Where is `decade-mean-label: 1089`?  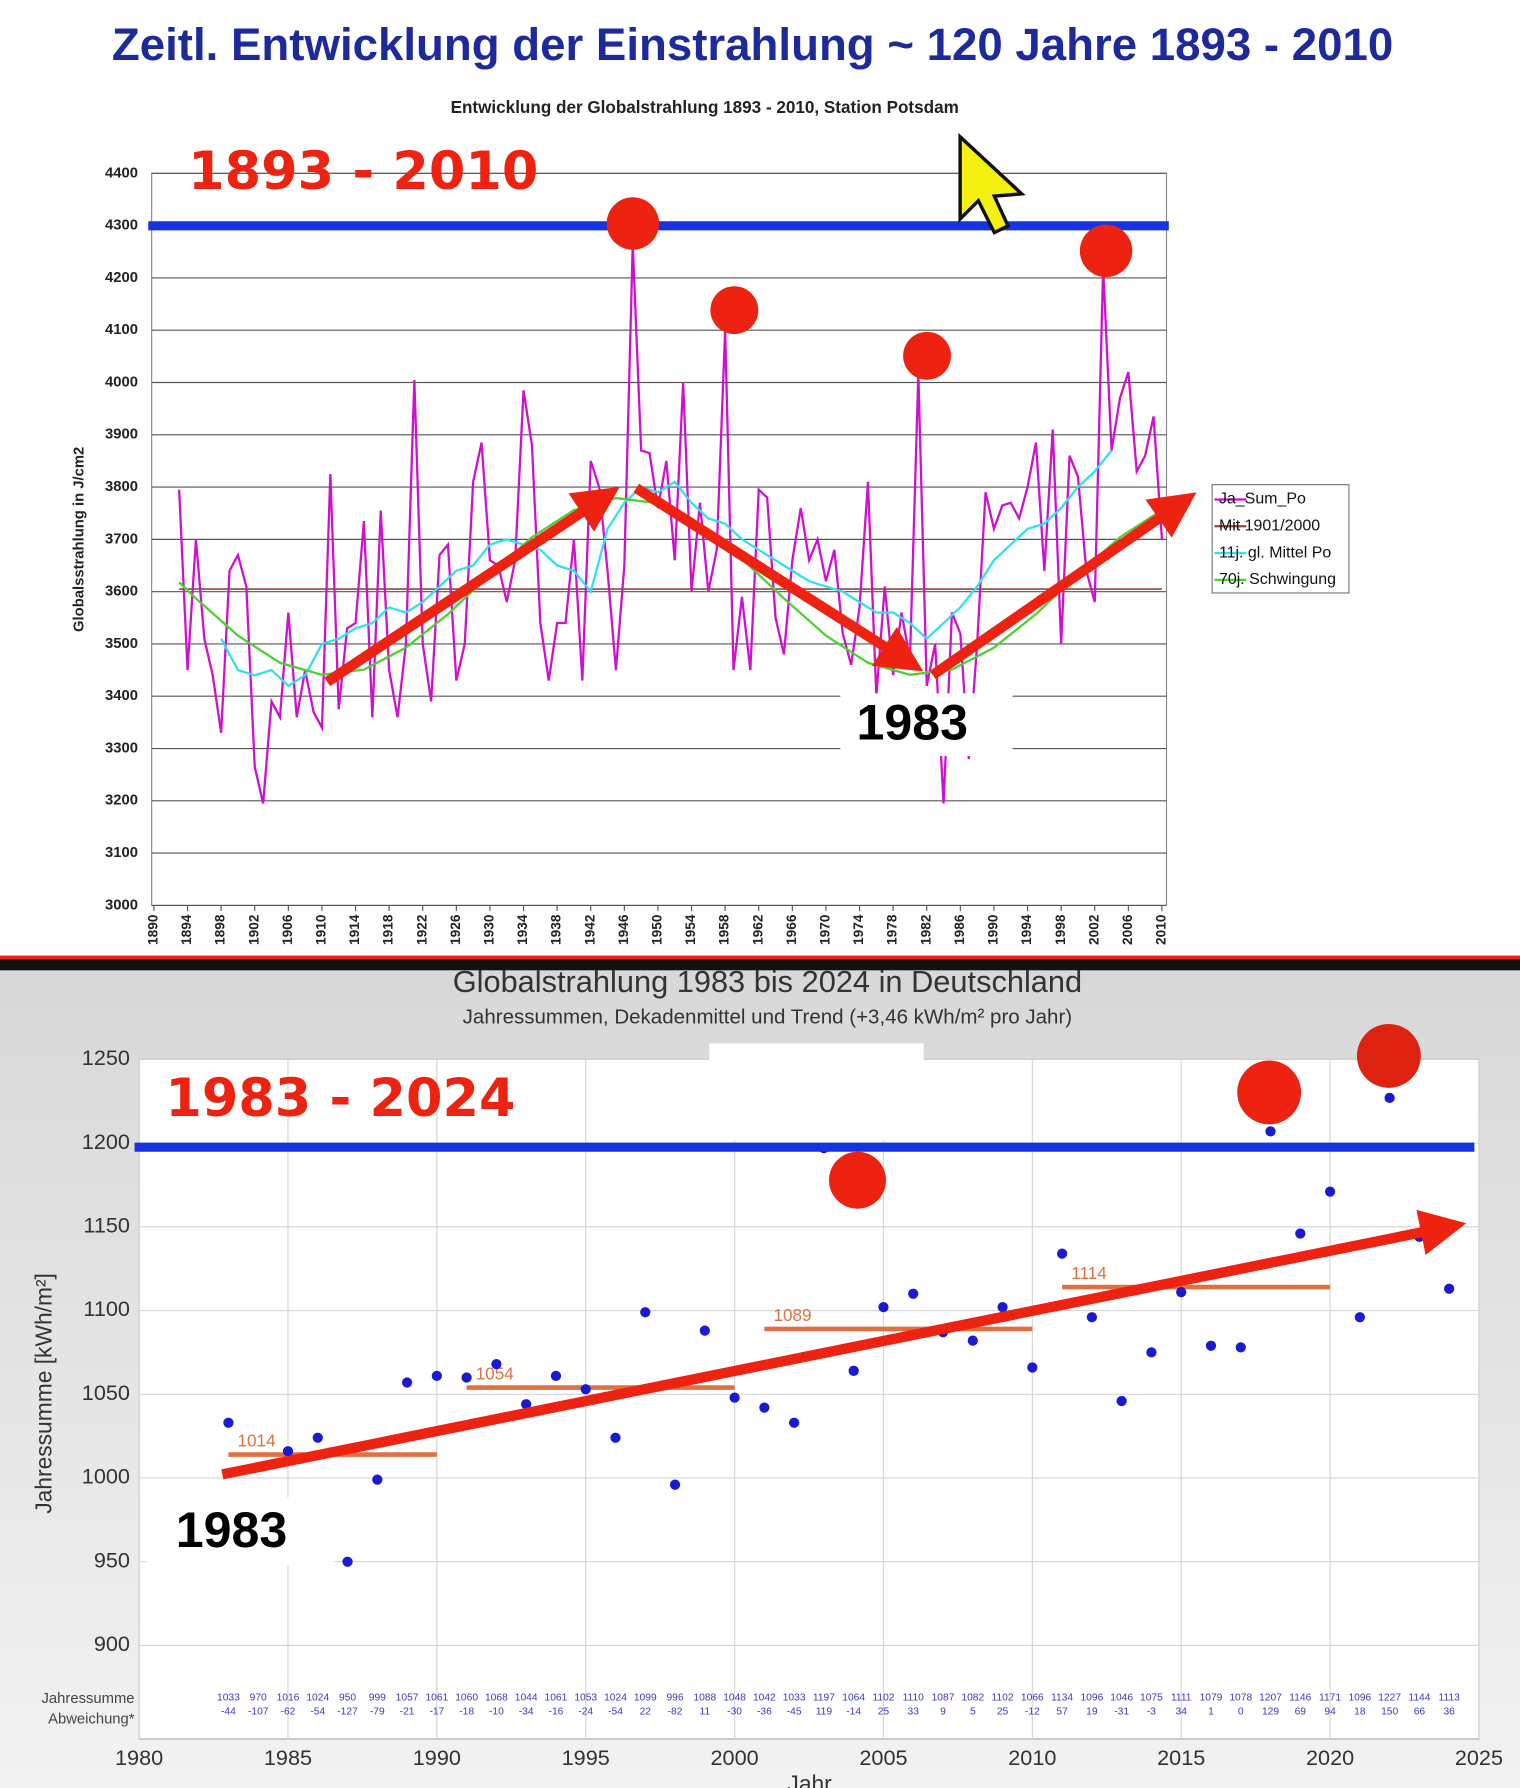
decade-mean-label: 1089 is located at coordinates (792, 1315).